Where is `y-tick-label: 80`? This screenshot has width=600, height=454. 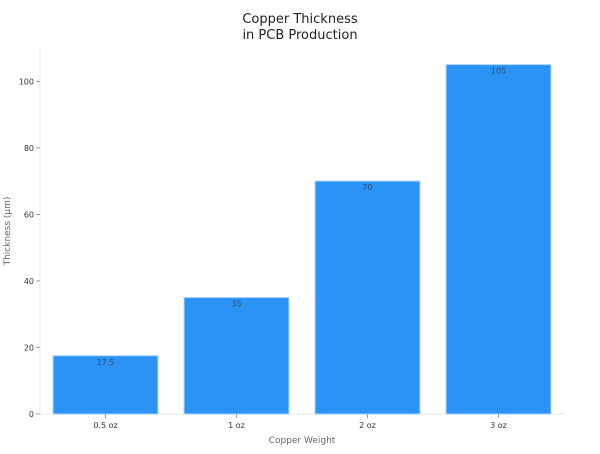 y-tick-label: 80 is located at coordinates (29, 148).